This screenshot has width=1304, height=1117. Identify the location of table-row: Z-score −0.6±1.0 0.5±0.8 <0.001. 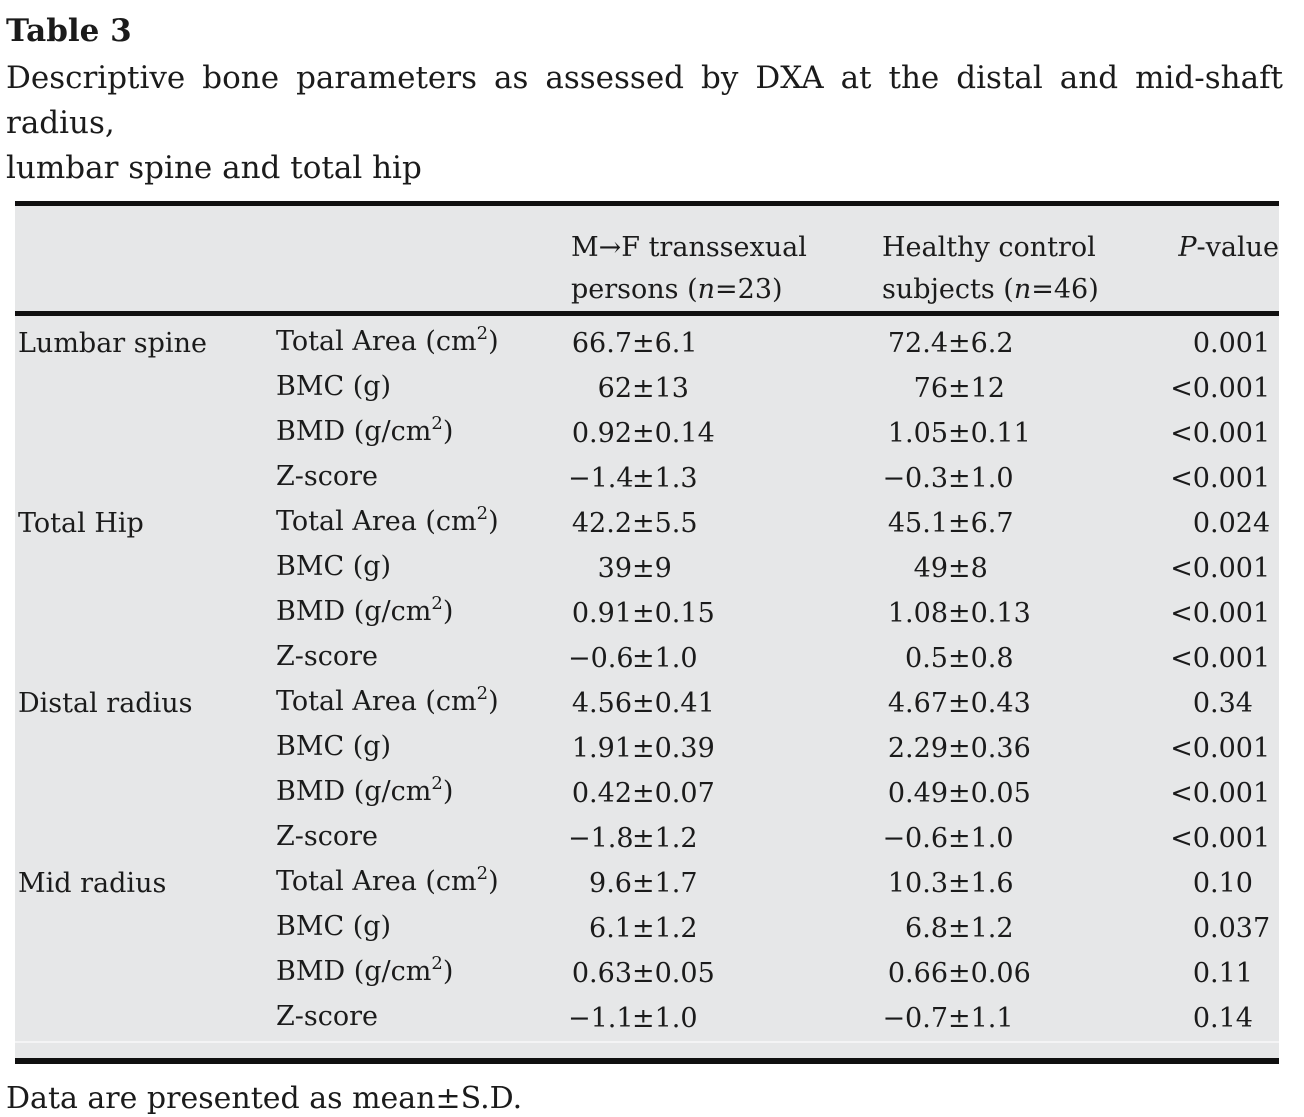
(647, 658).